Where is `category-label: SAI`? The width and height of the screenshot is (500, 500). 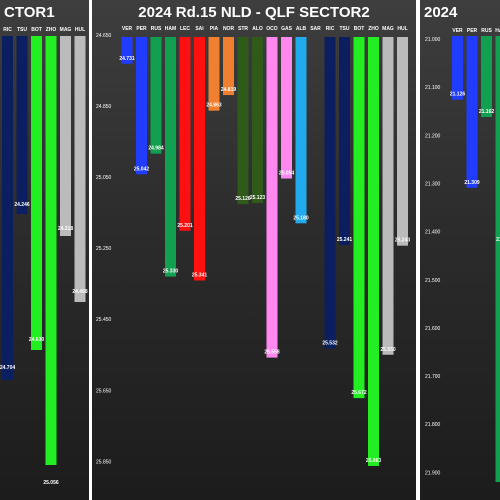 category-label: SAI is located at coordinates (199, 29).